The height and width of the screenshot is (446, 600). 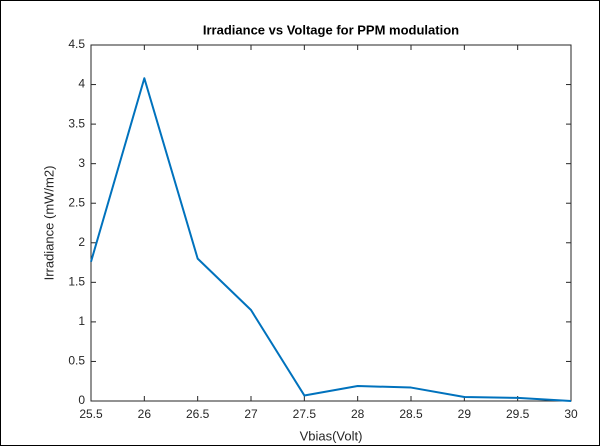 I want to click on y-axis-label: Irradiance (mW/m2), so click(x=48, y=223).